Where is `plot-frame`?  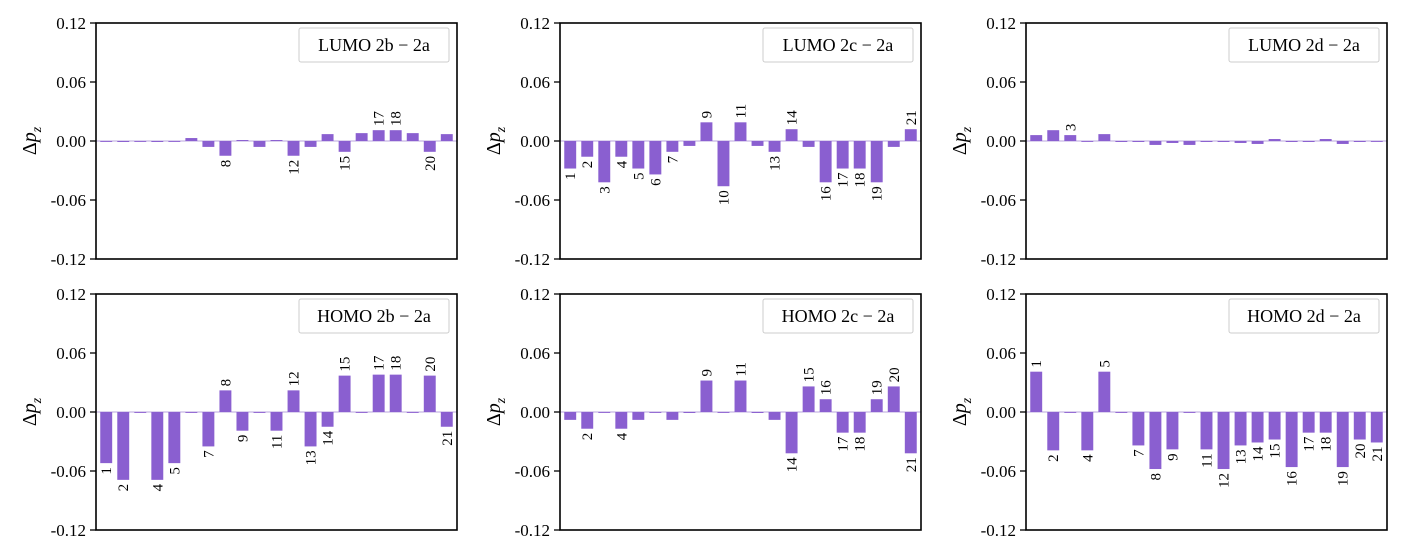 plot-frame is located at coordinates (276, 141).